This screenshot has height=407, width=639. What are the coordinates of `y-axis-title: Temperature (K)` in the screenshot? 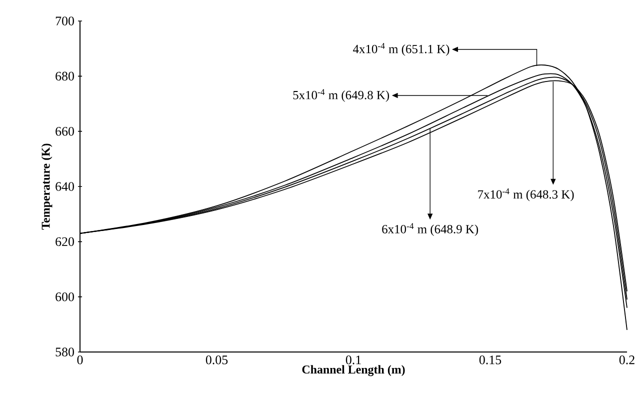 It's located at (46, 187).